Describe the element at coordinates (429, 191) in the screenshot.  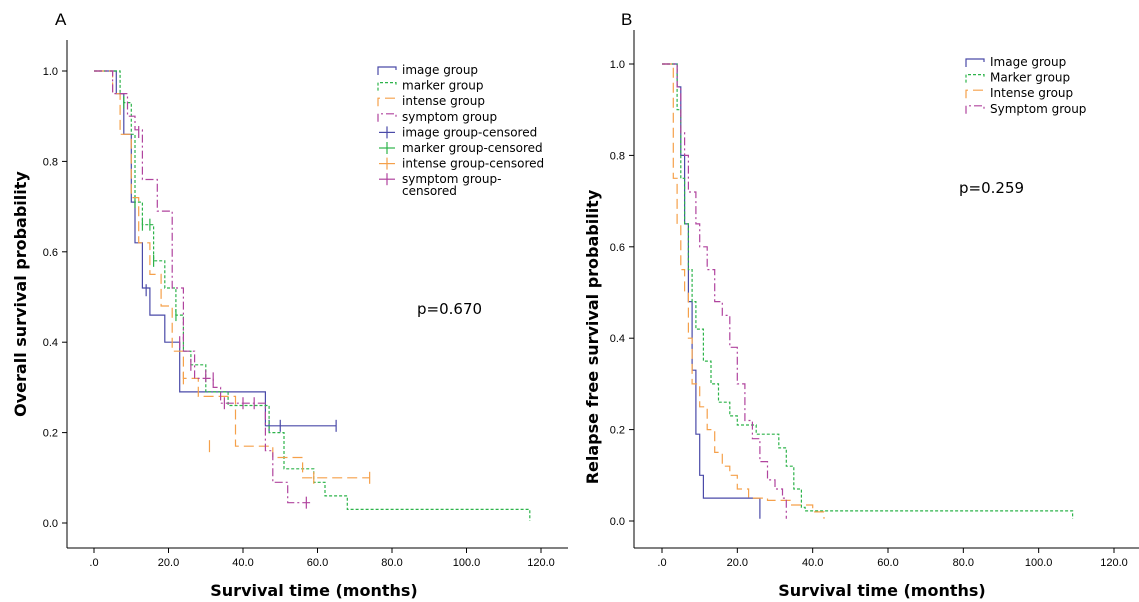
I see `legend-label: censored` at that location.